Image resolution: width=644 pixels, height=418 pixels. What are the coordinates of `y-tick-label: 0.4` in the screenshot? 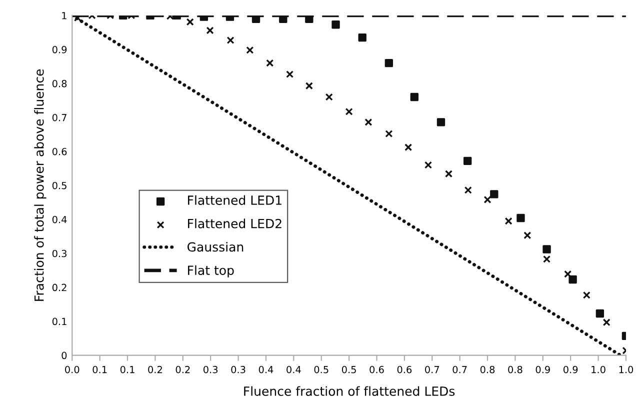 It's located at (59, 220).